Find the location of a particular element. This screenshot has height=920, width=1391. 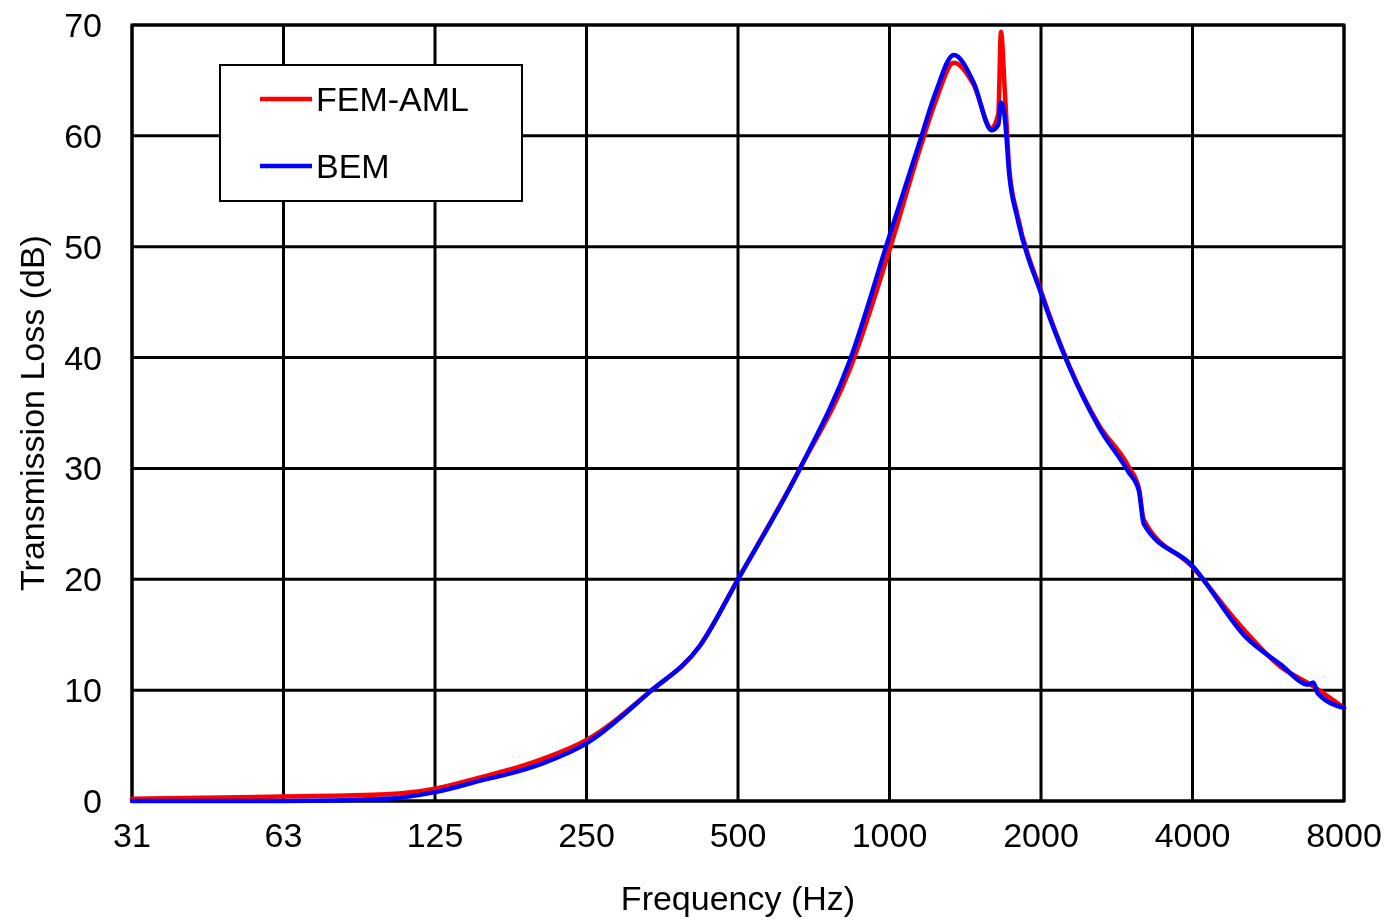

y-tick-label: 40 is located at coordinates (83, 357).